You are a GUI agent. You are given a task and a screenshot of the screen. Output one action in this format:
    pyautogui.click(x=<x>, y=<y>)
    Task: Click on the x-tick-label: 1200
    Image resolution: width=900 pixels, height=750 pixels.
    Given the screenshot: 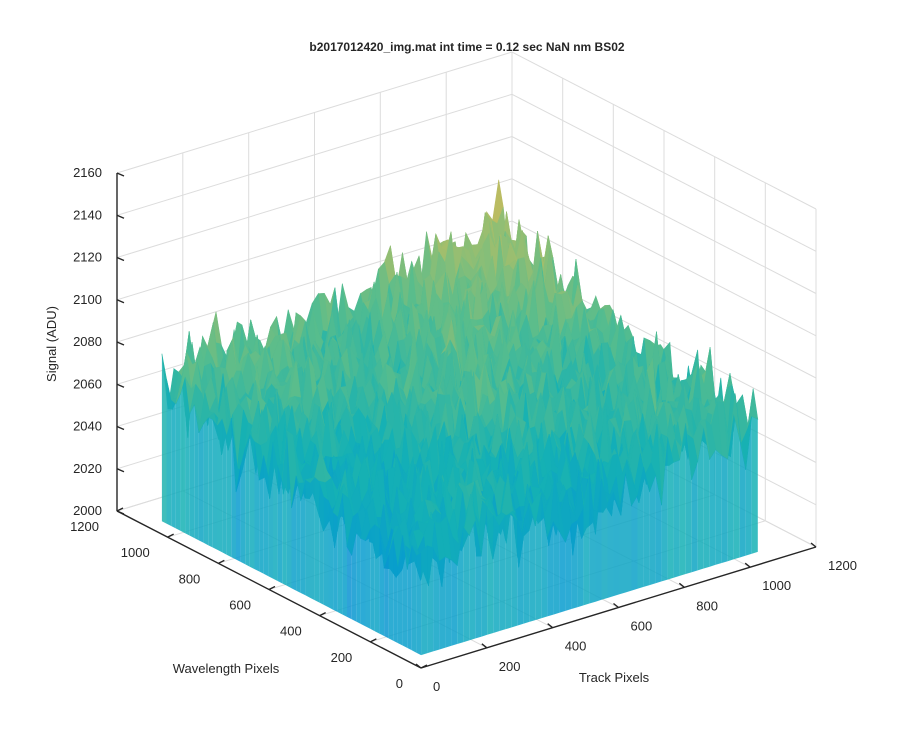 What is the action you would take?
    pyautogui.click(x=842, y=565)
    